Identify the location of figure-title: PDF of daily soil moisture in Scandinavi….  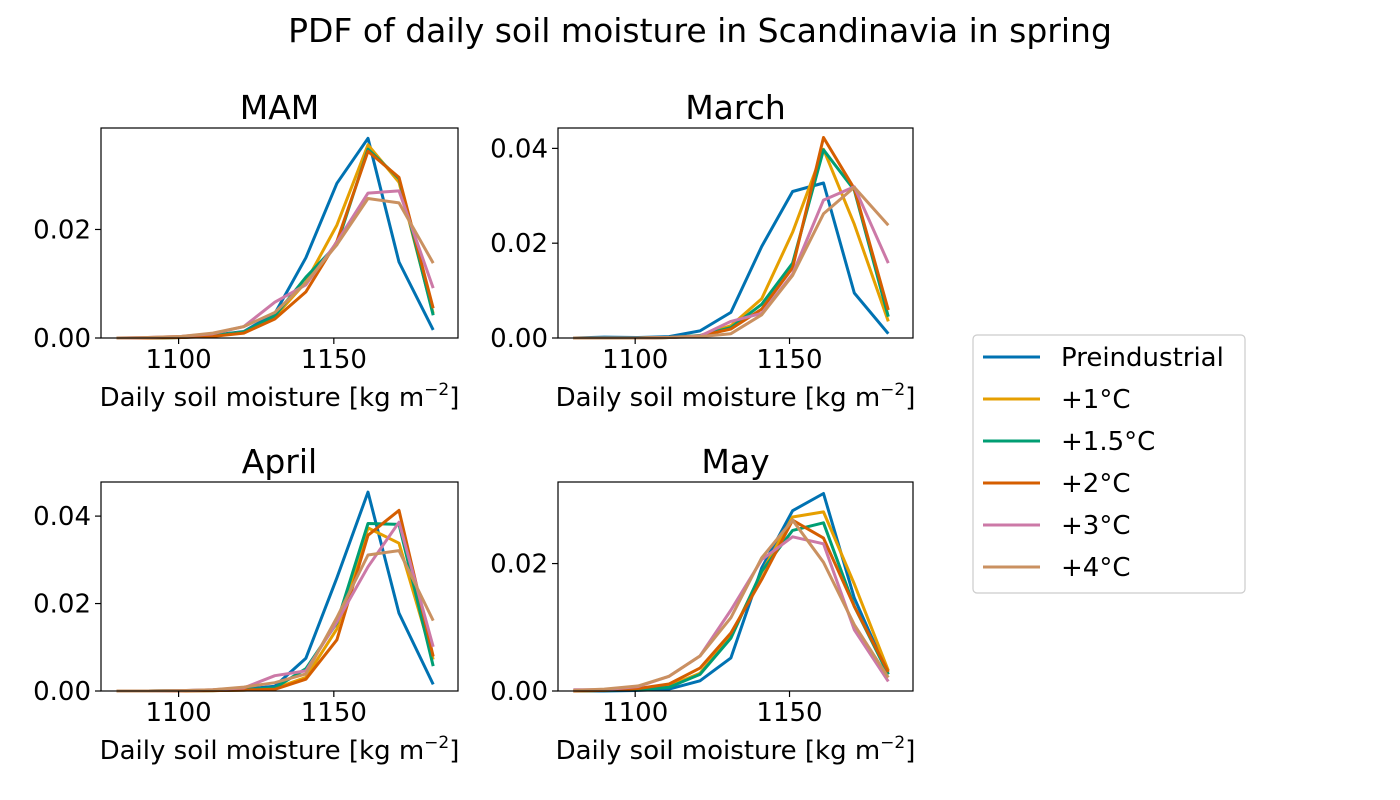
(700, 30).